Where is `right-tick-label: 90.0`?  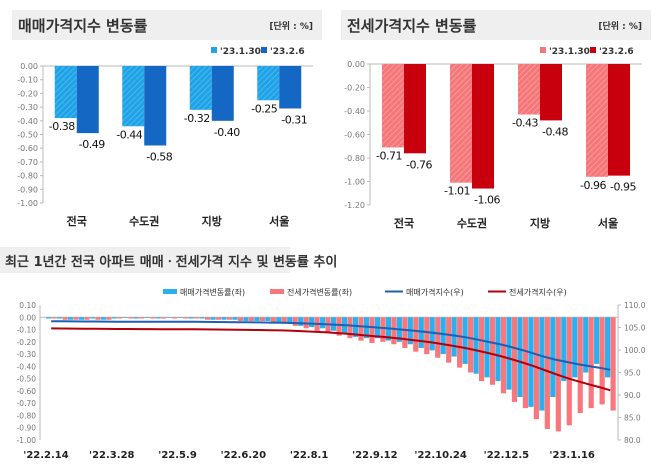 right-tick-label: 90.0 is located at coordinates (632, 395).